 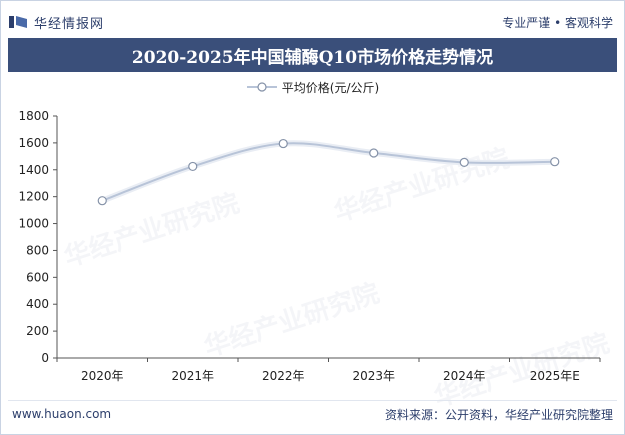 What do you see at coordinates (498, 414) in the screenshot?
I see `source-note: 资料来源：公开资料，华经产业研究院整理` at bounding box center [498, 414].